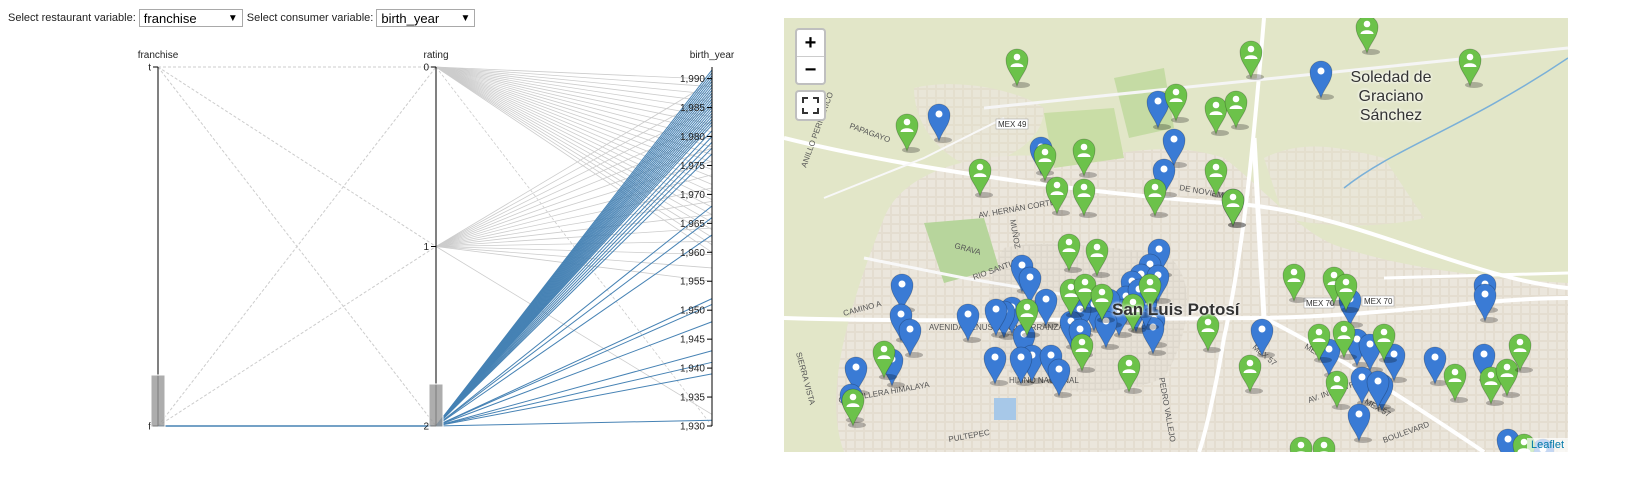  Describe the element at coordinates (1391, 96) in the screenshot. I see `city-label: Soledad de Graciano Sánchez` at that location.